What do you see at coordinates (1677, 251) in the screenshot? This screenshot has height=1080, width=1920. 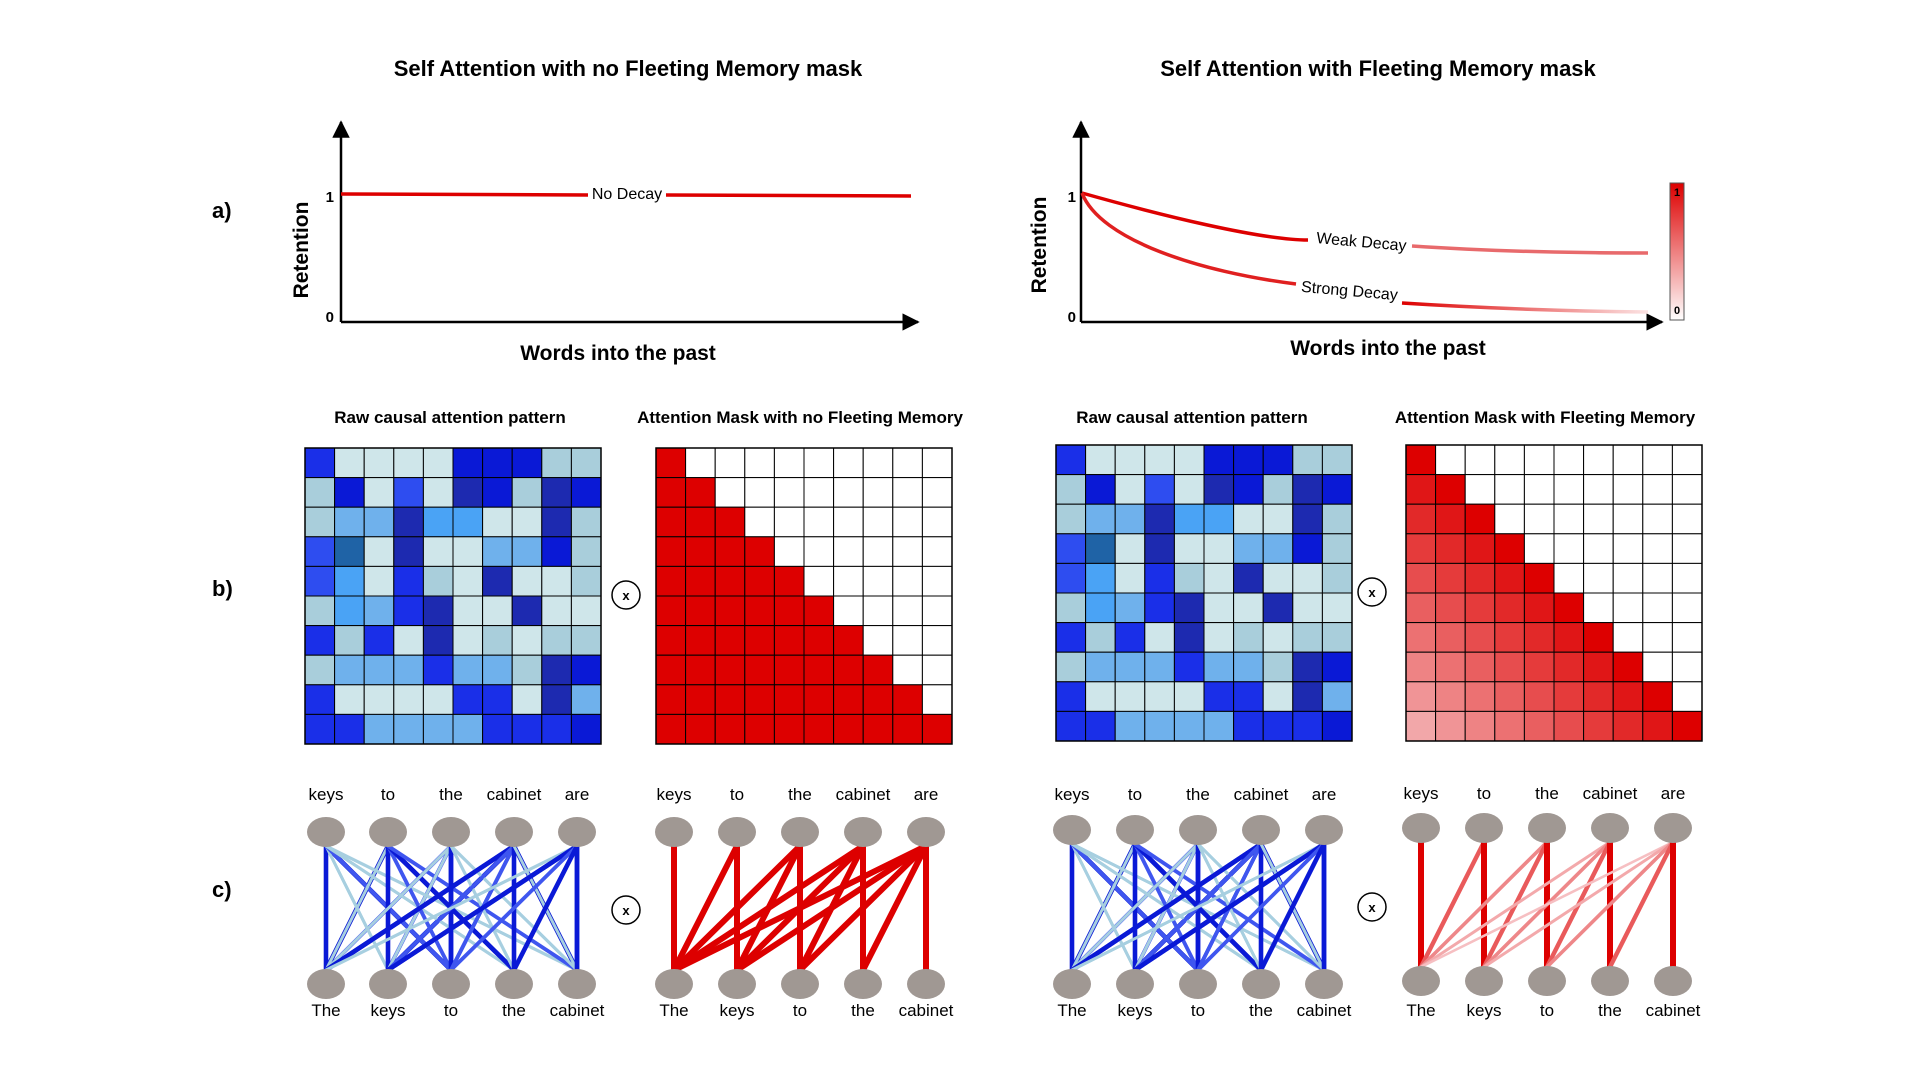 I see `colorbar` at bounding box center [1677, 251].